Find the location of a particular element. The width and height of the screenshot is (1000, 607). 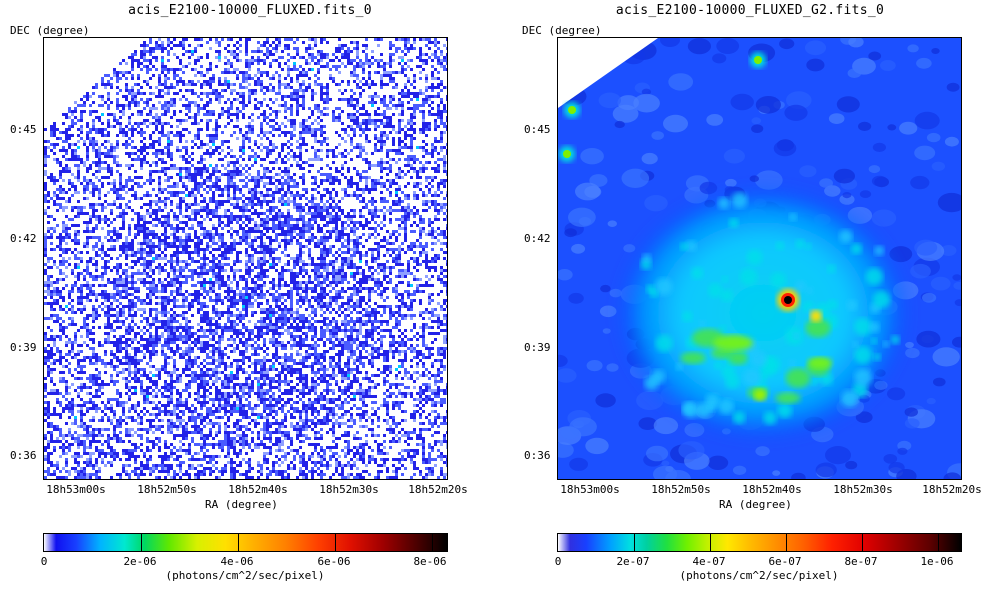

colorbar-tick-label: 8e-06 is located at coordinates (430, 561).